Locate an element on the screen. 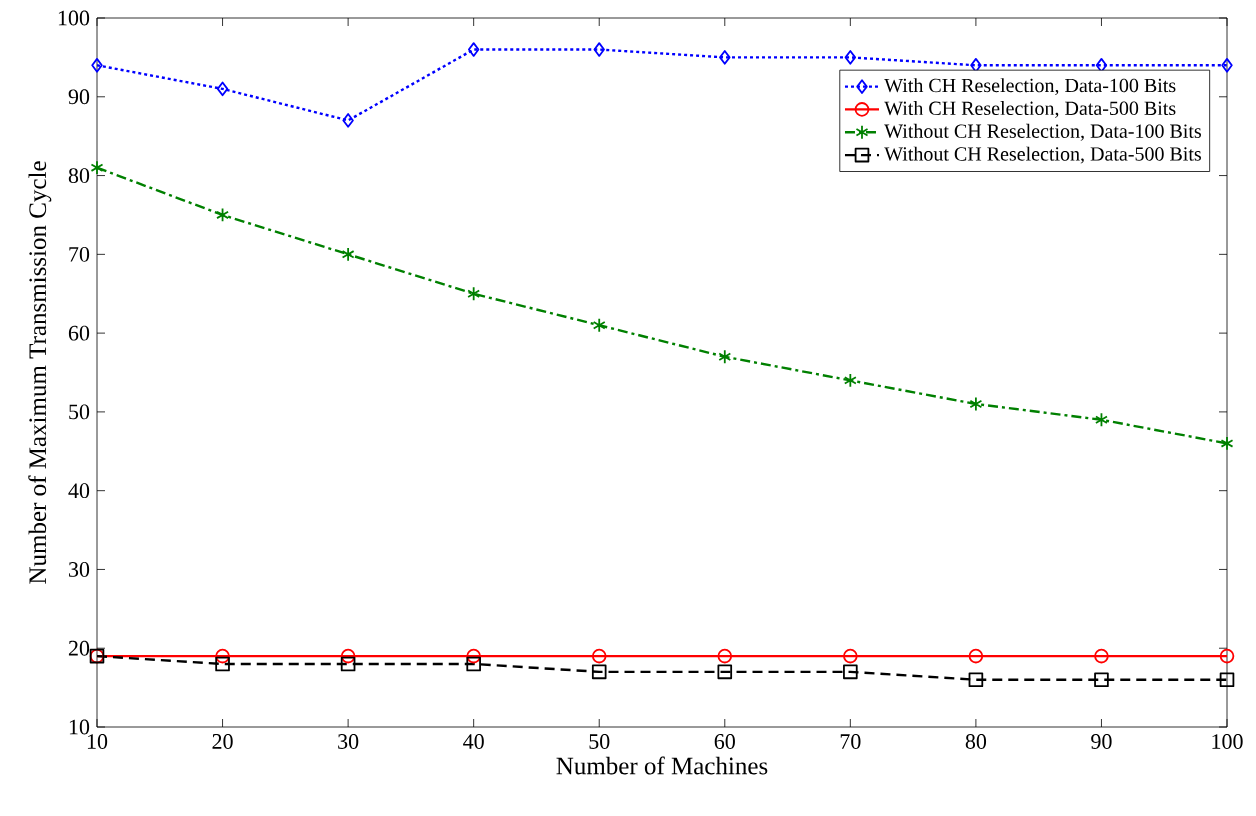 The height and width of the screenshot is (816, 1256). x-tick-label: 10 is located at coordinates (97, 741).